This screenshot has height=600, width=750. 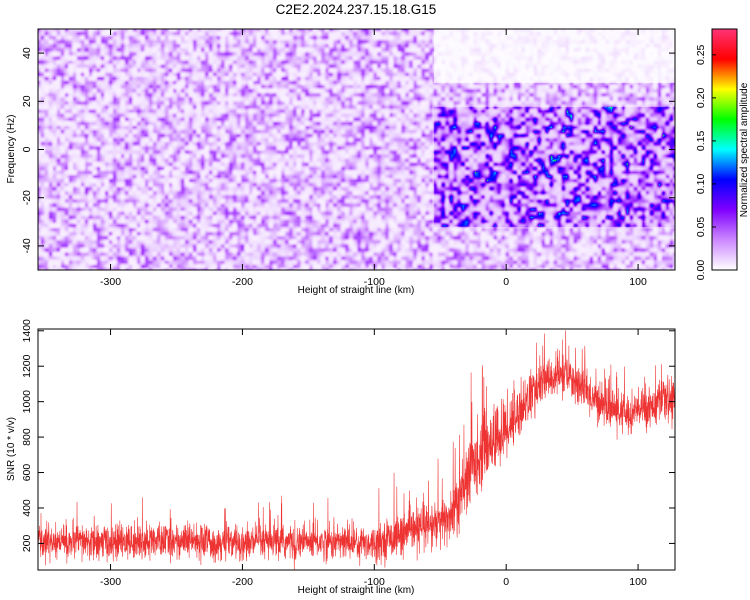 I want to click on heatmap-y-tick-label: -40, so click(x=27, y=245).